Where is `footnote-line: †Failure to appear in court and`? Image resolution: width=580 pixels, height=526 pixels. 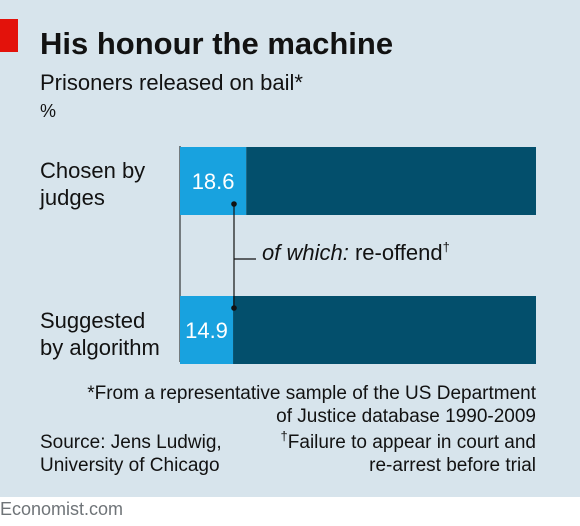 footnote-line: †Failure to appear in court and is located at coordinates (408, 440).